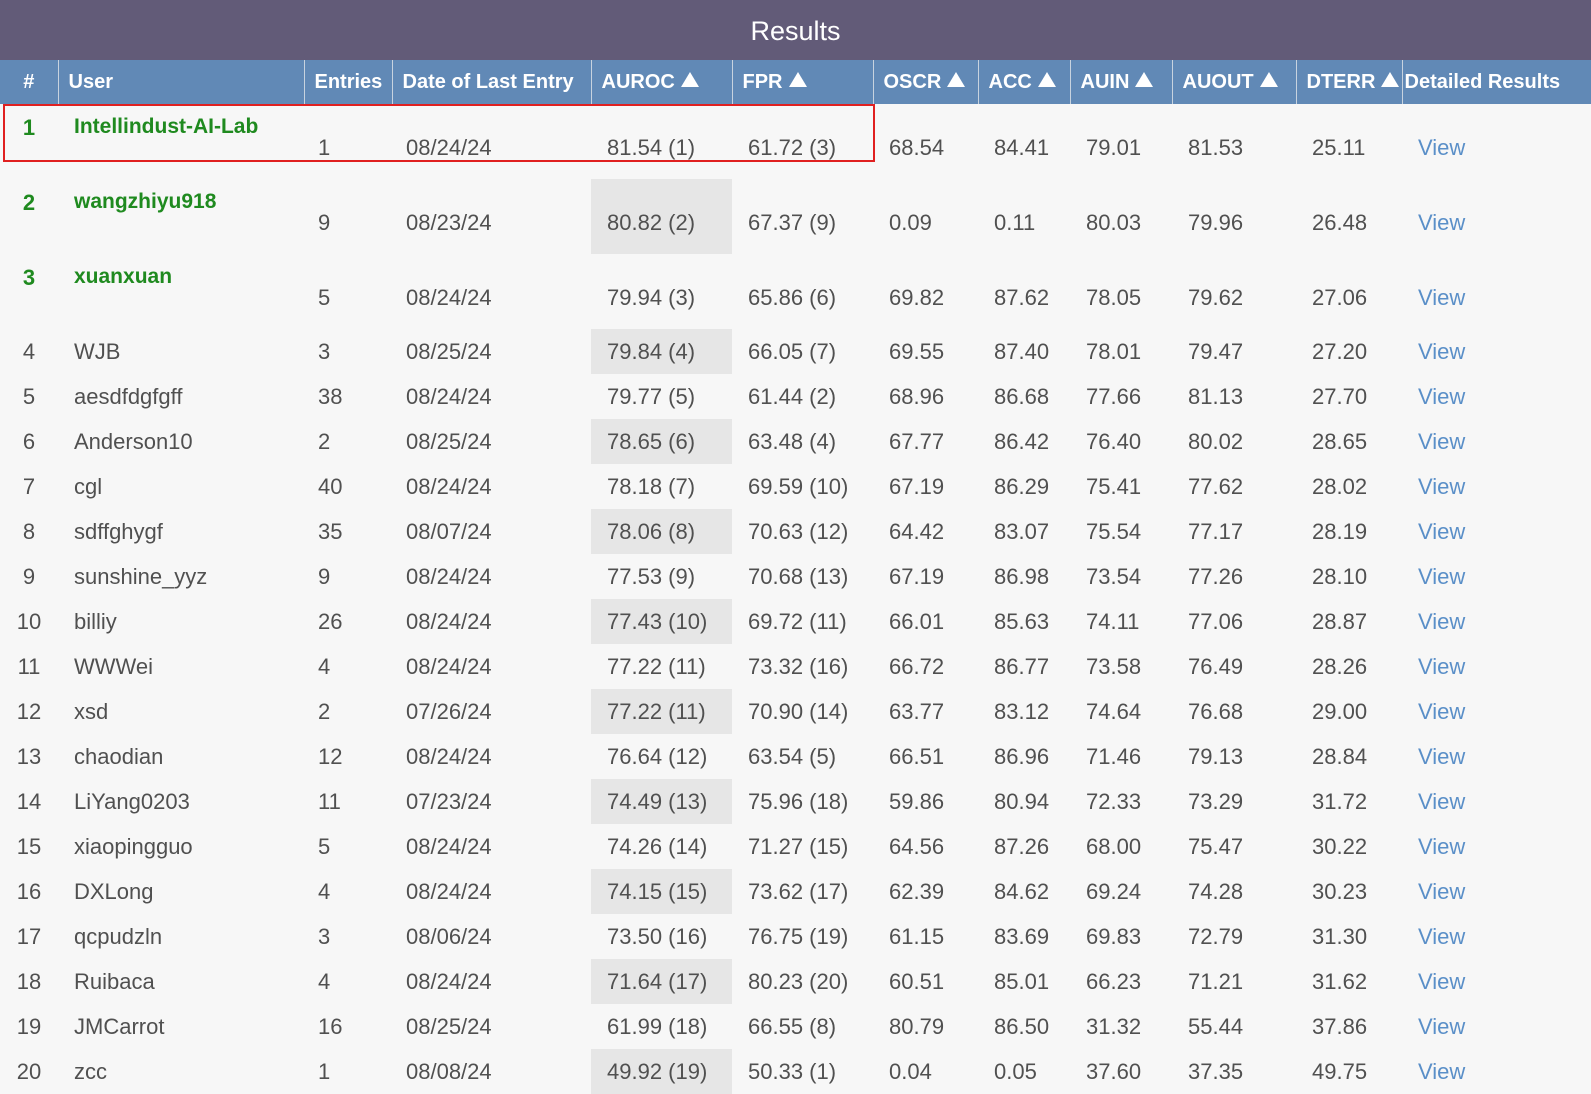 The height and width of the screenshot is (1094, 1591). What do you see at coordinates (29, 486) in the screenshot?
I see `rank-cell: 7` at bounding box center [29, 486].